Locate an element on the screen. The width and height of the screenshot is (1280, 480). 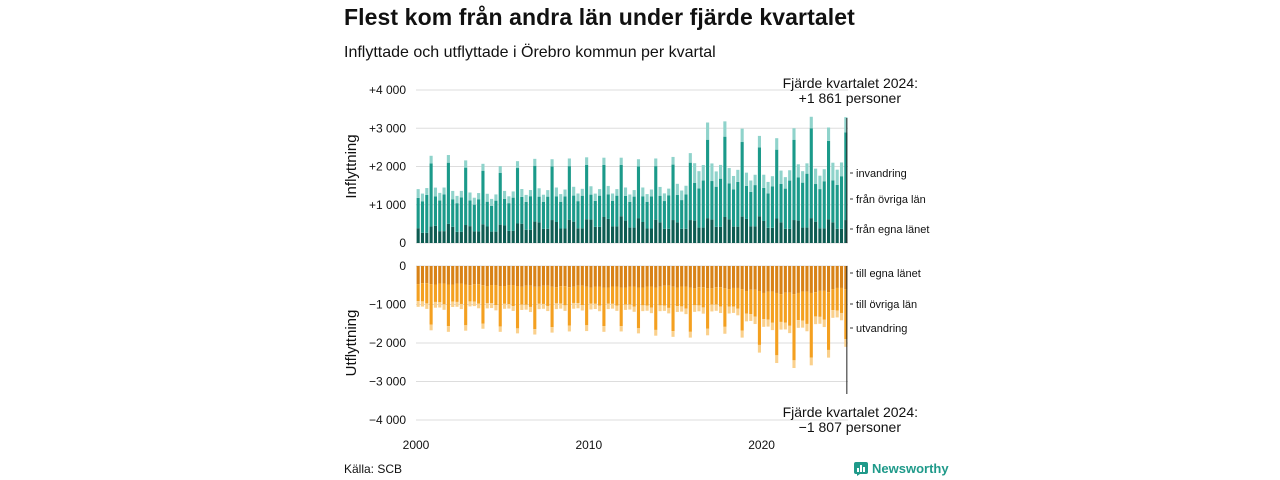
y-tick-label: −2 000 is located at coordinates (387, 343).